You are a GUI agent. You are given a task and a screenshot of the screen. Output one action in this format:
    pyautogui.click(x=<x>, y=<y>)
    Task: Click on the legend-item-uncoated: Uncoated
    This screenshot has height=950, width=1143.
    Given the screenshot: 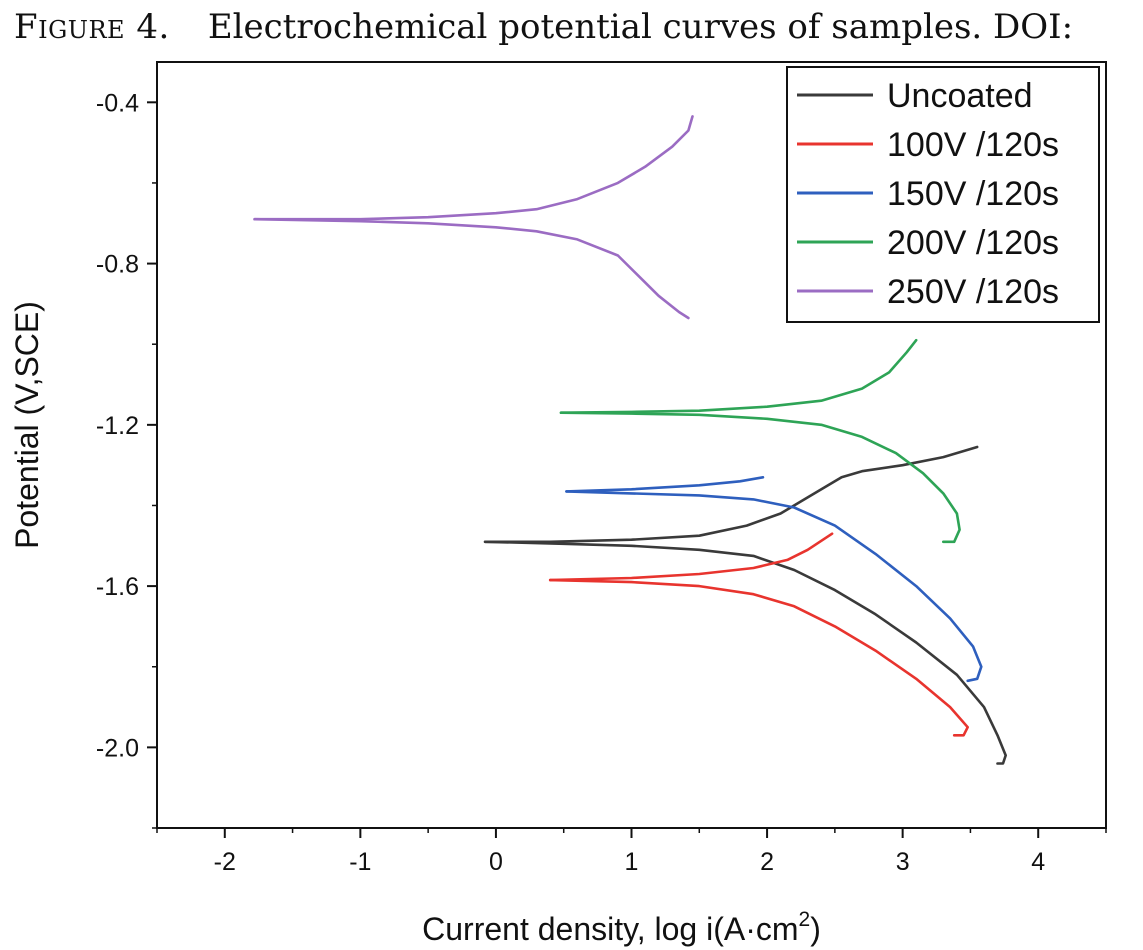 What is the action you would take?
    pyautogui.click(x=915, y=96)
    